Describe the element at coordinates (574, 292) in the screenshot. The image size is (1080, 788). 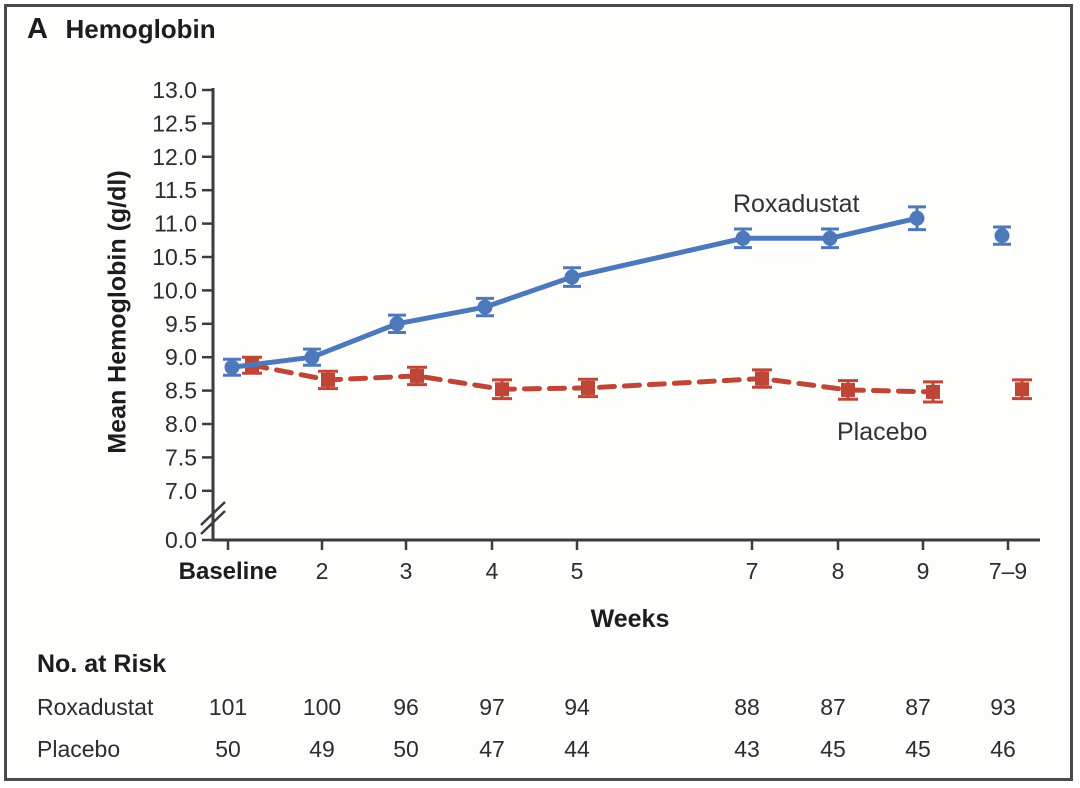
I see `roxadustat-line` at that location.